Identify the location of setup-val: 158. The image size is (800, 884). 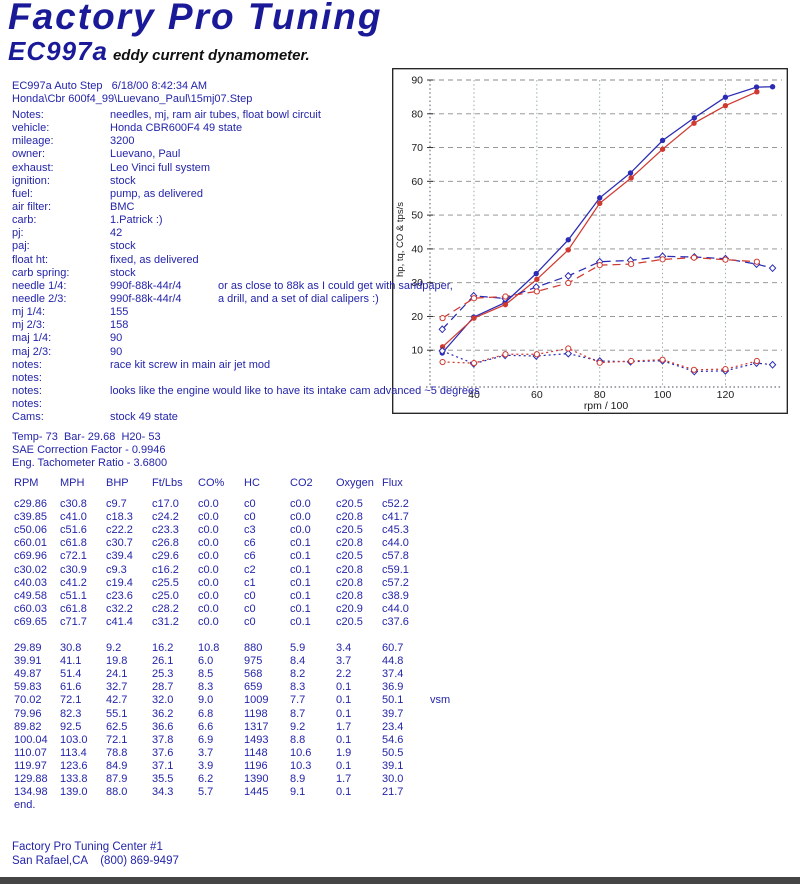
(119, 325).